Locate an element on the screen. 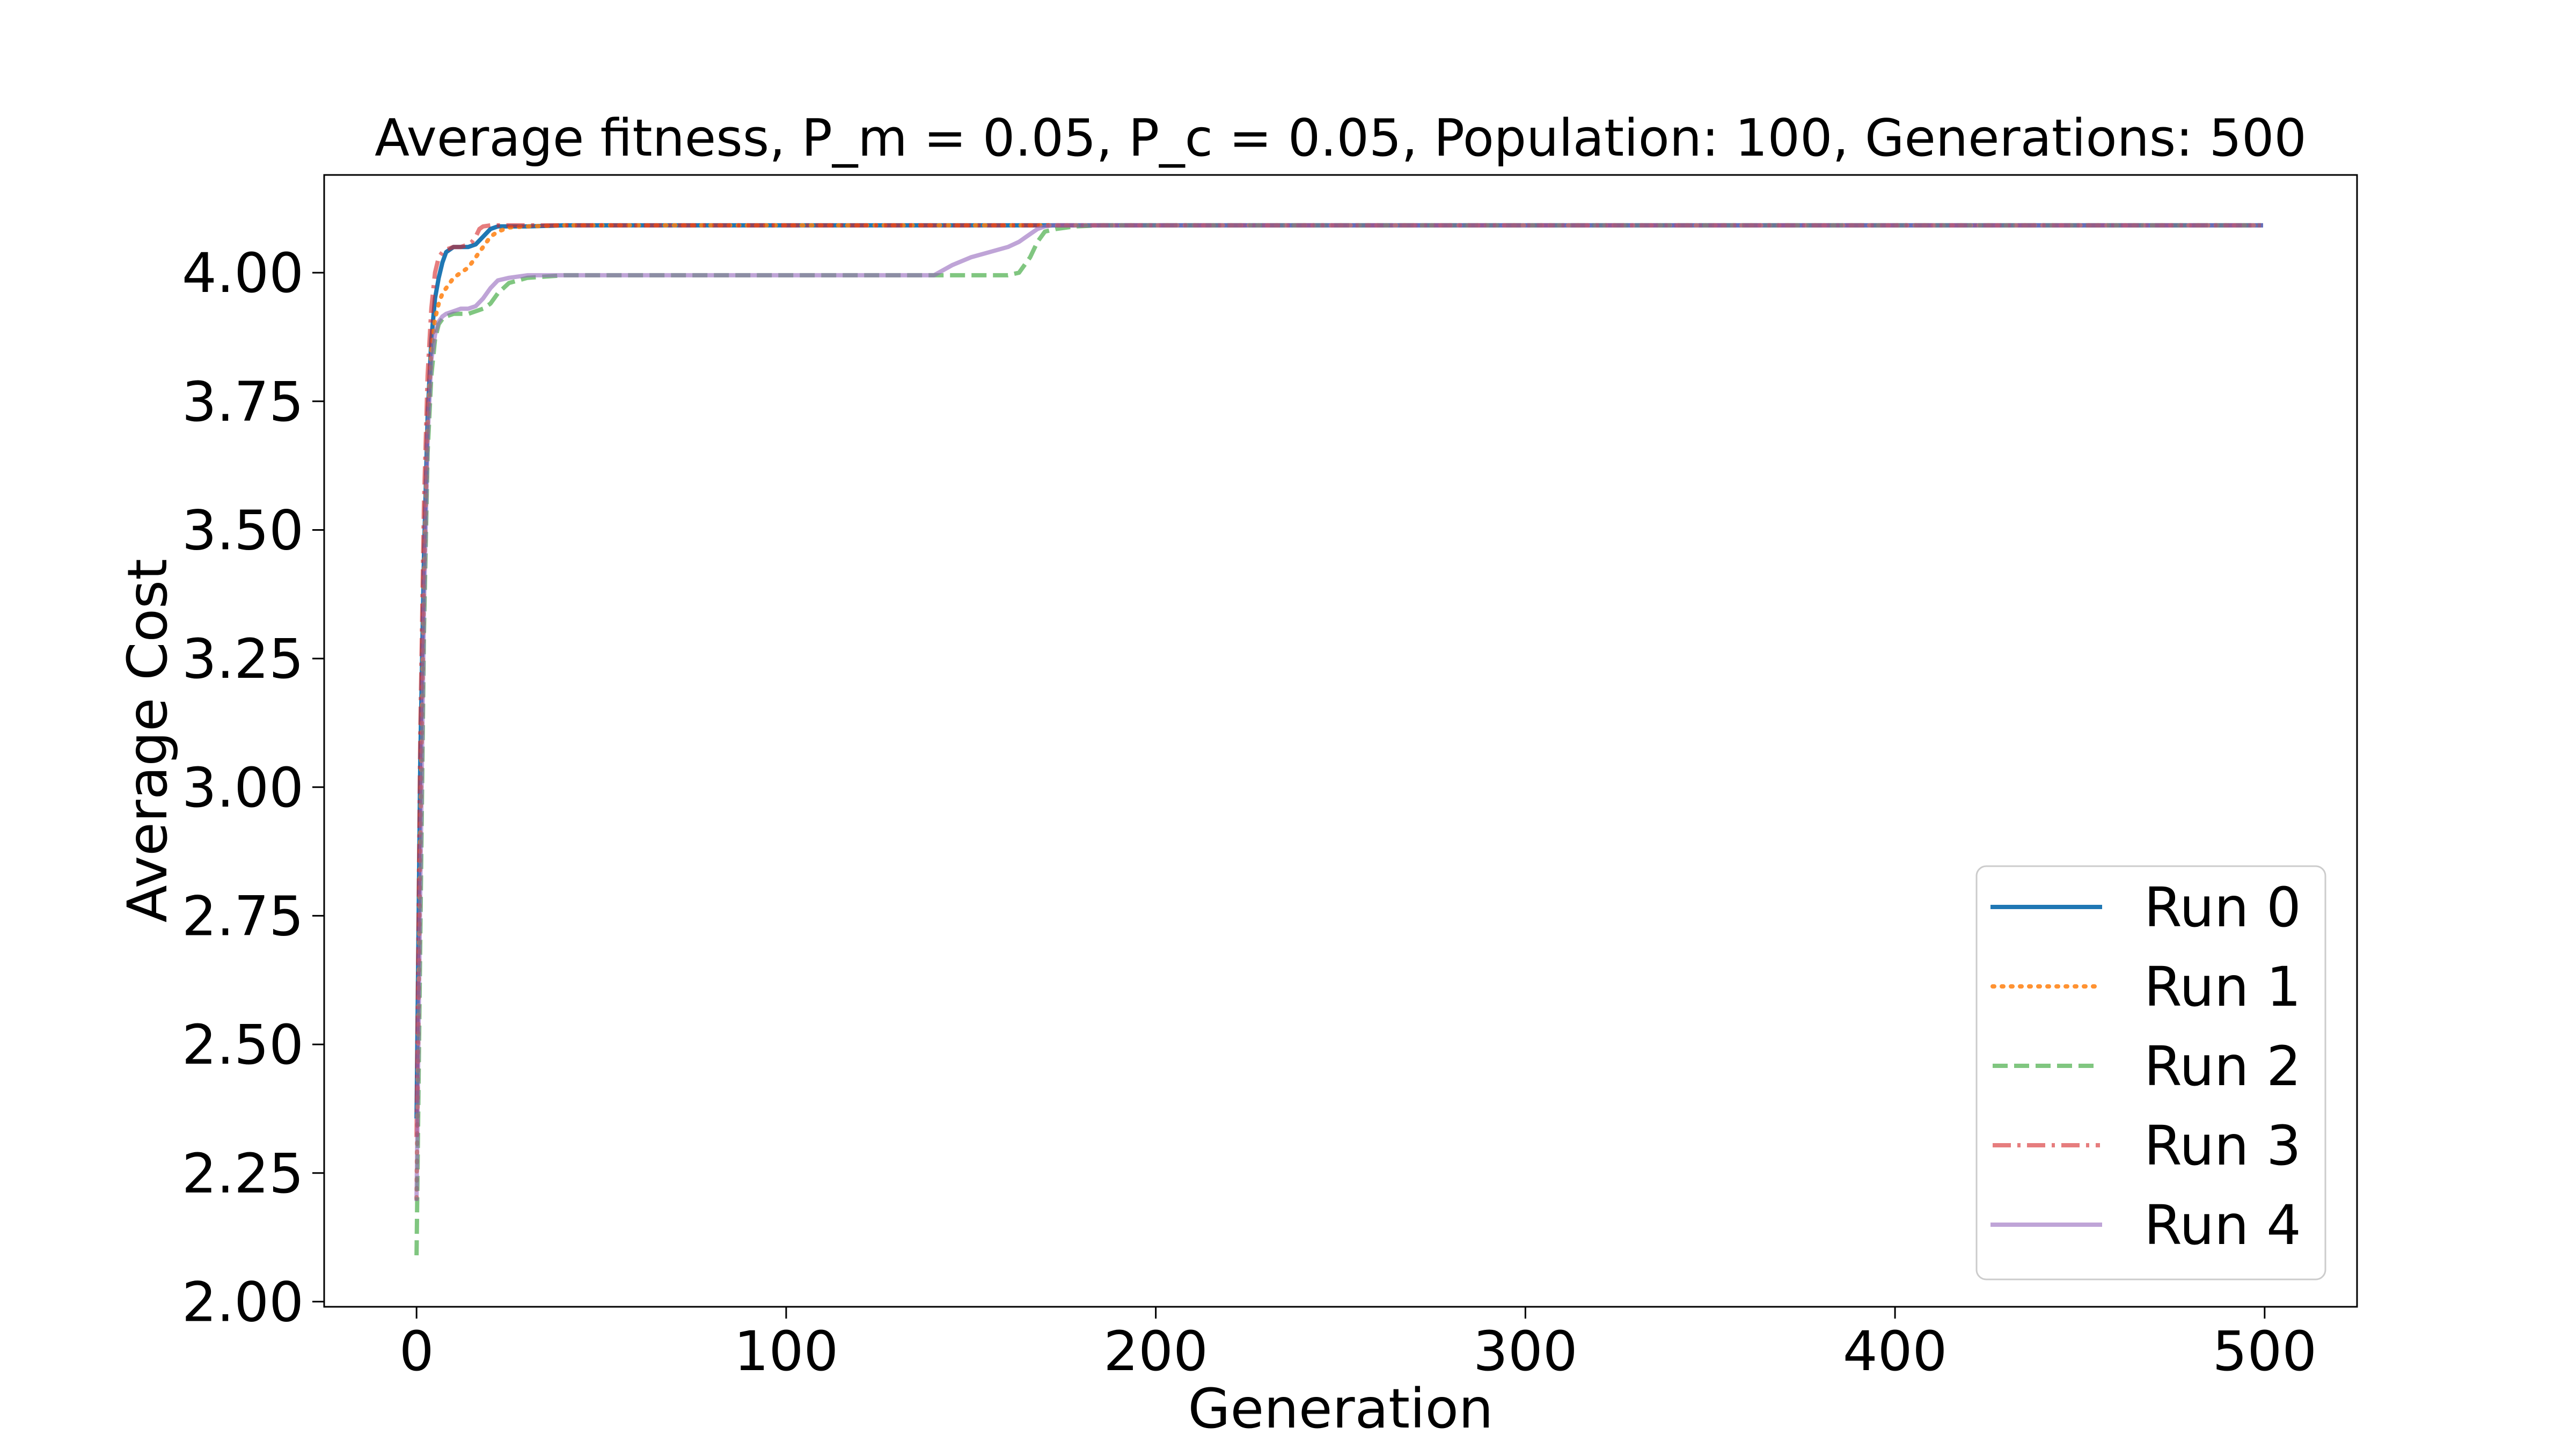 The width and height of the screenshot is (2576, 1449). x-tick-label: 400 is located at coordinates (1895, 1352).